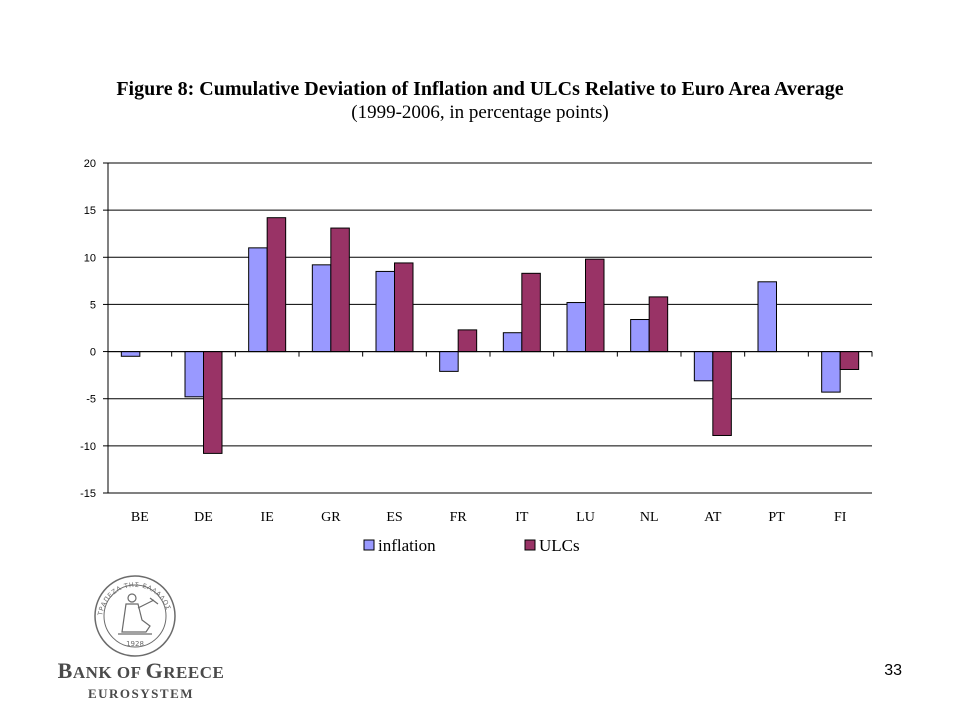  What do you see at coordinates (576, 327) in the screenshot?
I see `bar-inflation-lu` at bounding box center [576, 327].